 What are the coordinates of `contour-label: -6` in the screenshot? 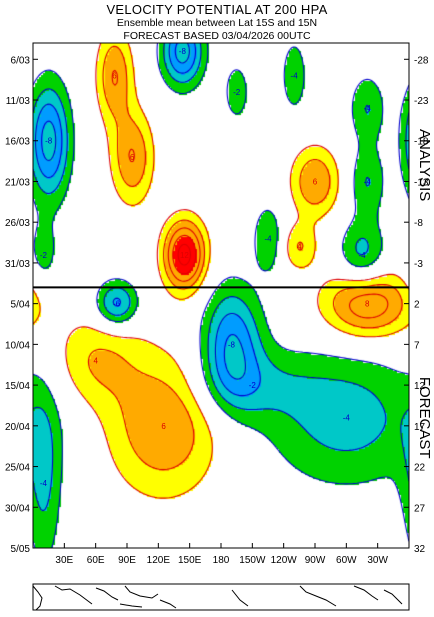 It's located at (117, 304).